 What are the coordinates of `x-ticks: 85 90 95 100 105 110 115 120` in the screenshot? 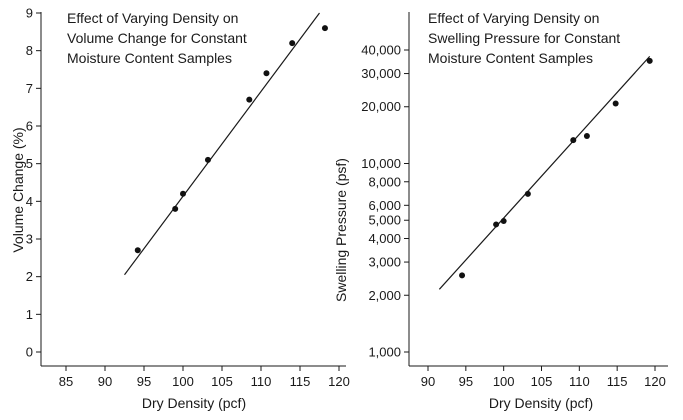 It's located at (204, 377).